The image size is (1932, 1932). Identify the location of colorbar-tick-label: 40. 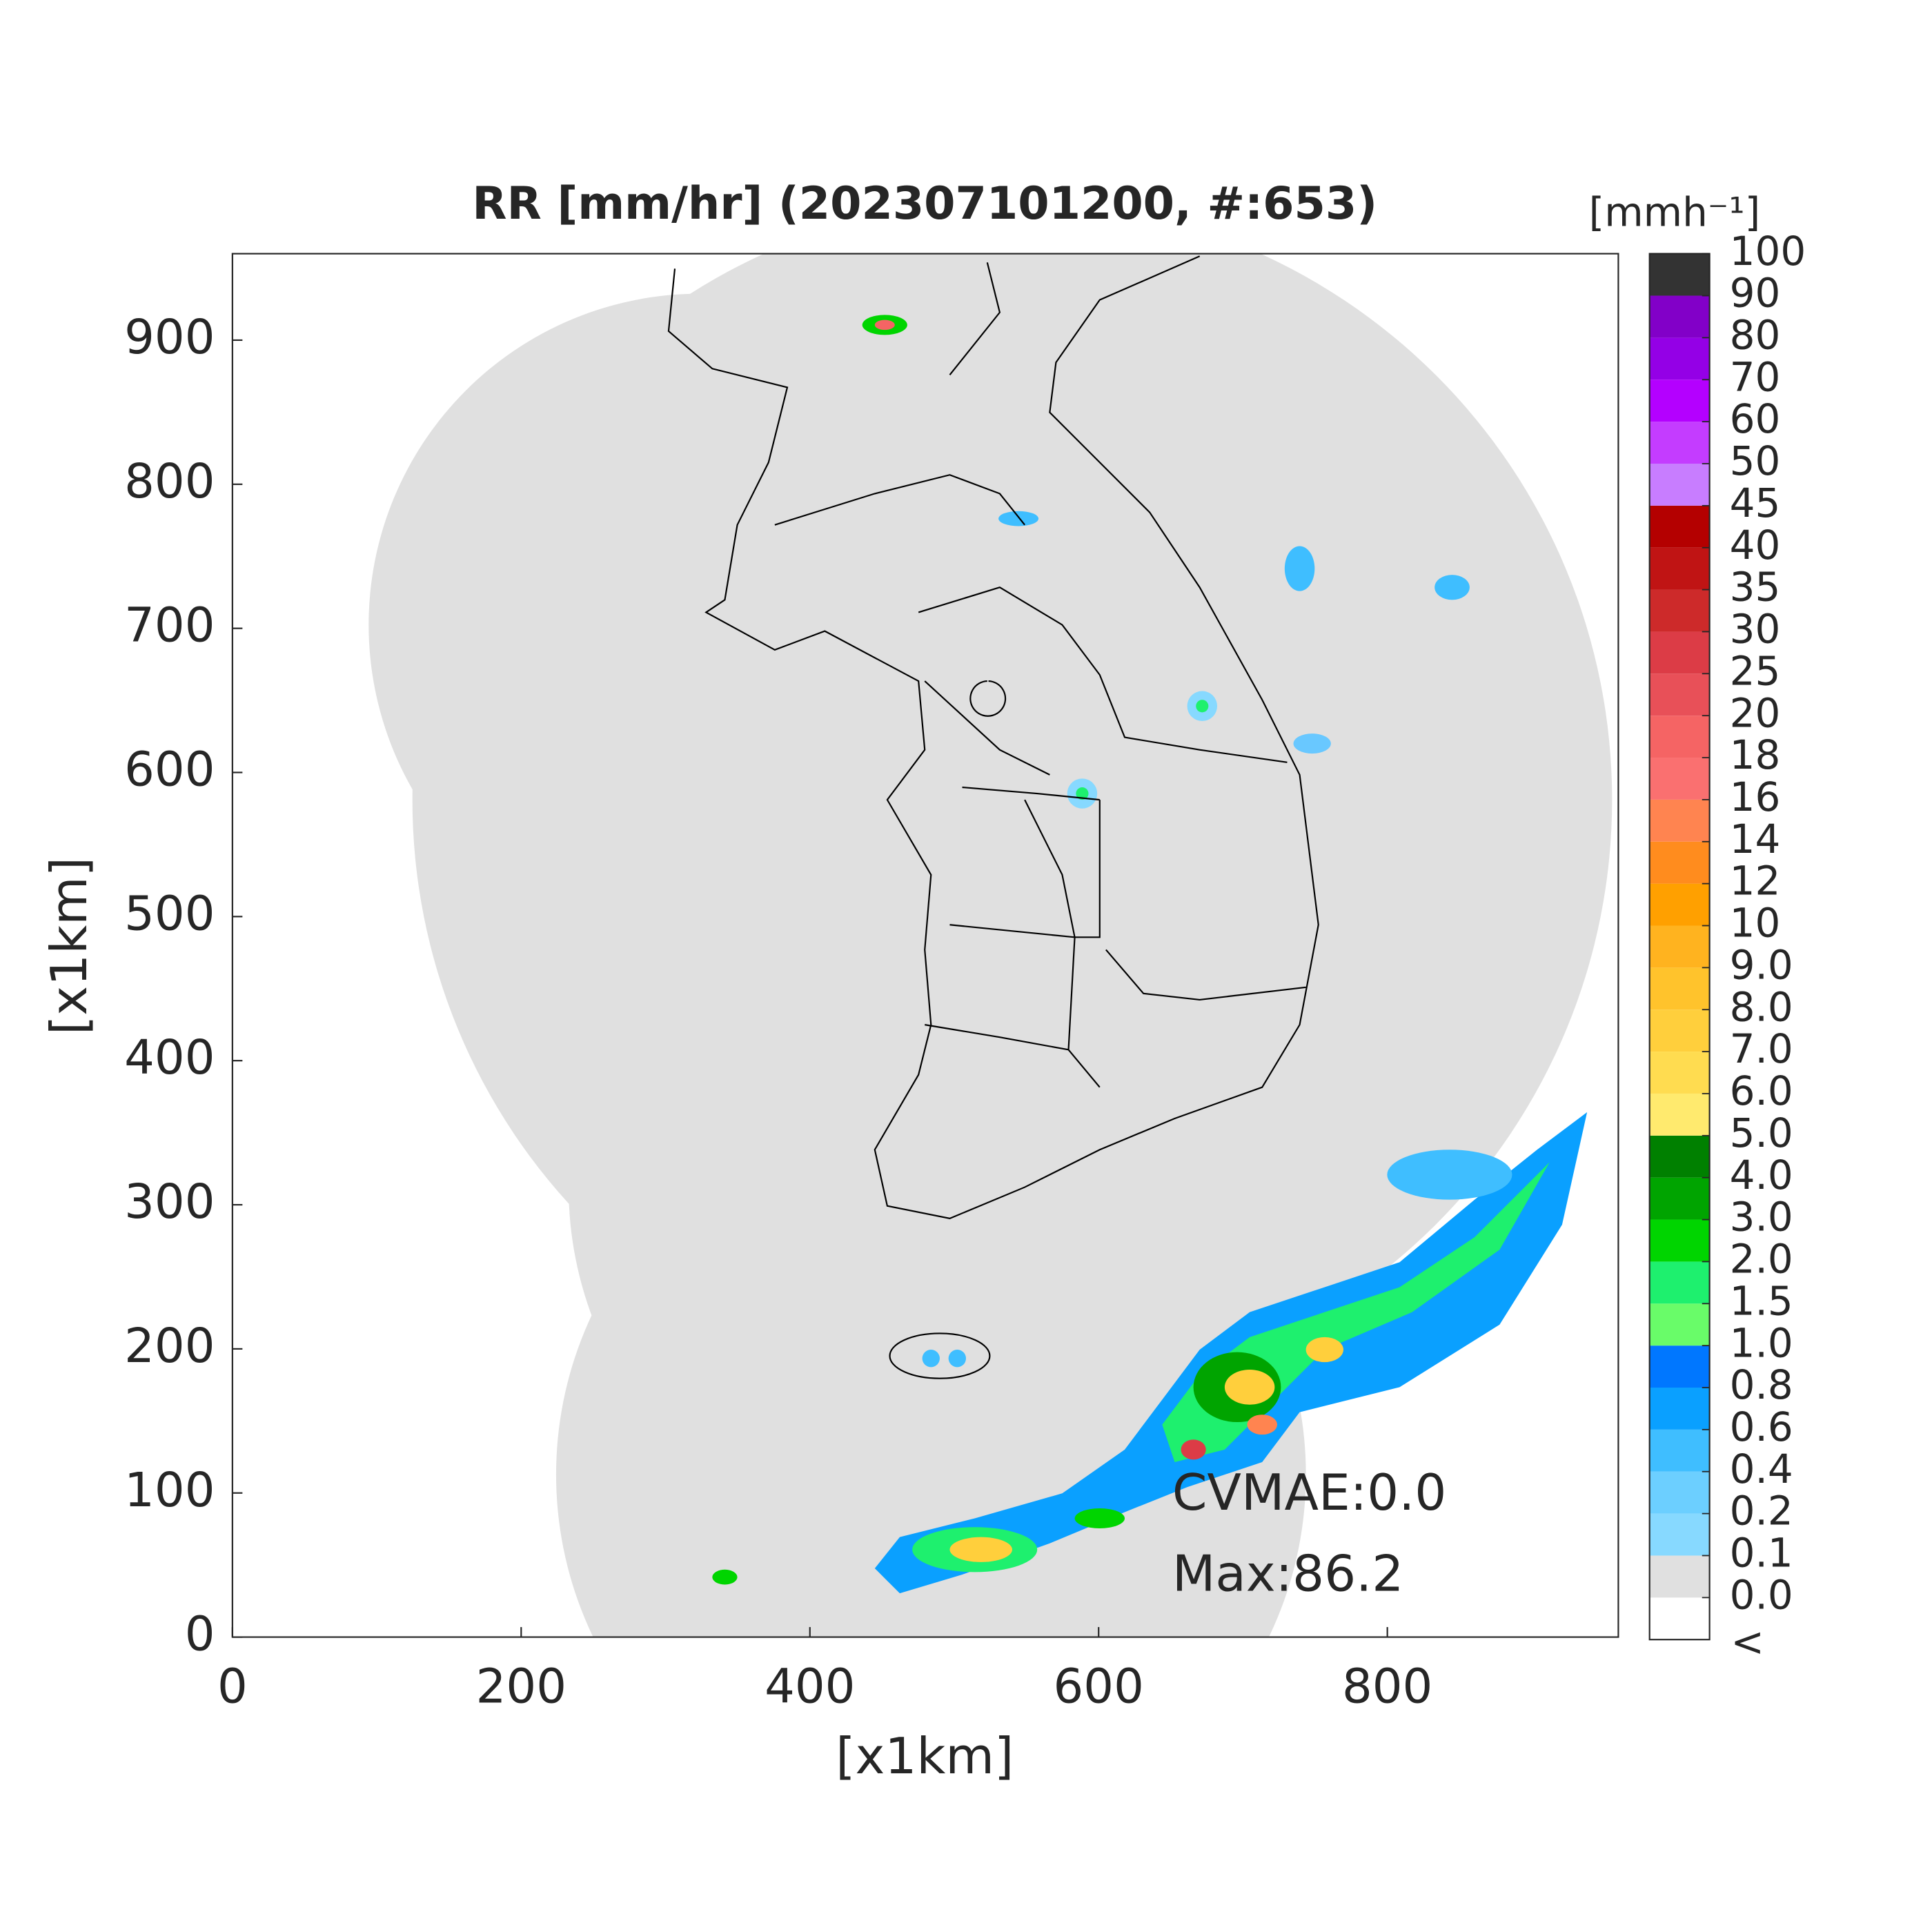
(1755, 545).